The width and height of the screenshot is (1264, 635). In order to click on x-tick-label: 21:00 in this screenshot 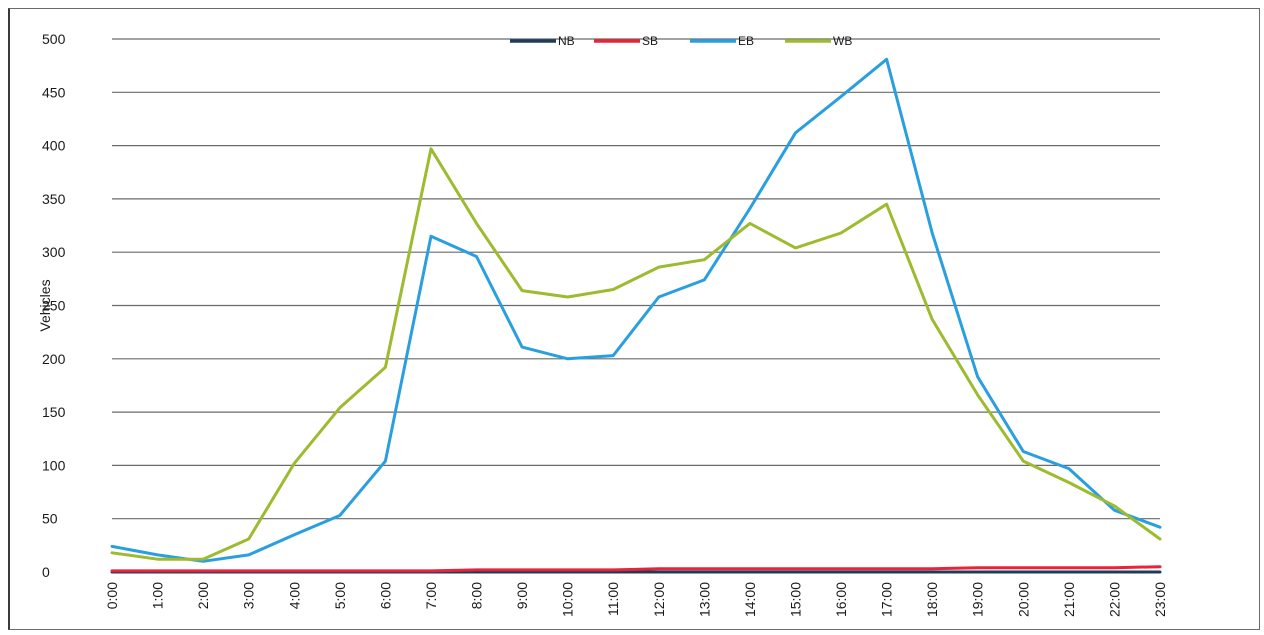, I will do `click(1069, 599)`.